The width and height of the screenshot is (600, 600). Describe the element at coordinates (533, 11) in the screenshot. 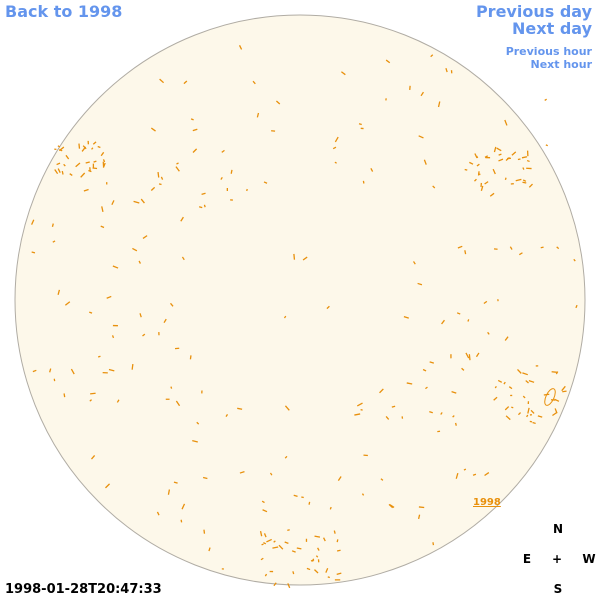

I see `previous-day-link: Previous day` at that location.